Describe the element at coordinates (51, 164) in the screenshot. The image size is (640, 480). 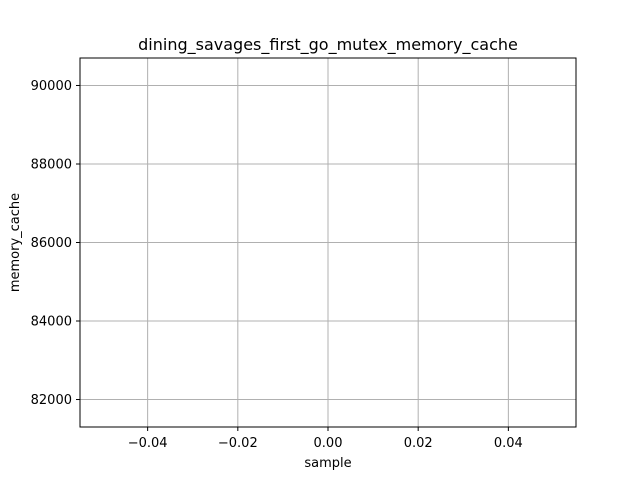
I see `y-tick-label: 88000` at that location.